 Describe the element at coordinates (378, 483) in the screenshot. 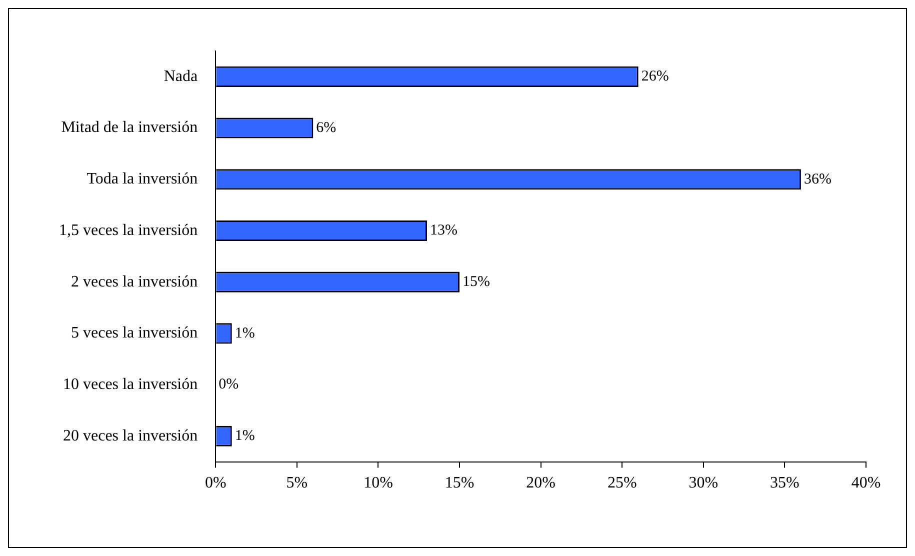

I see `x-tick-label: 10%` at that location.